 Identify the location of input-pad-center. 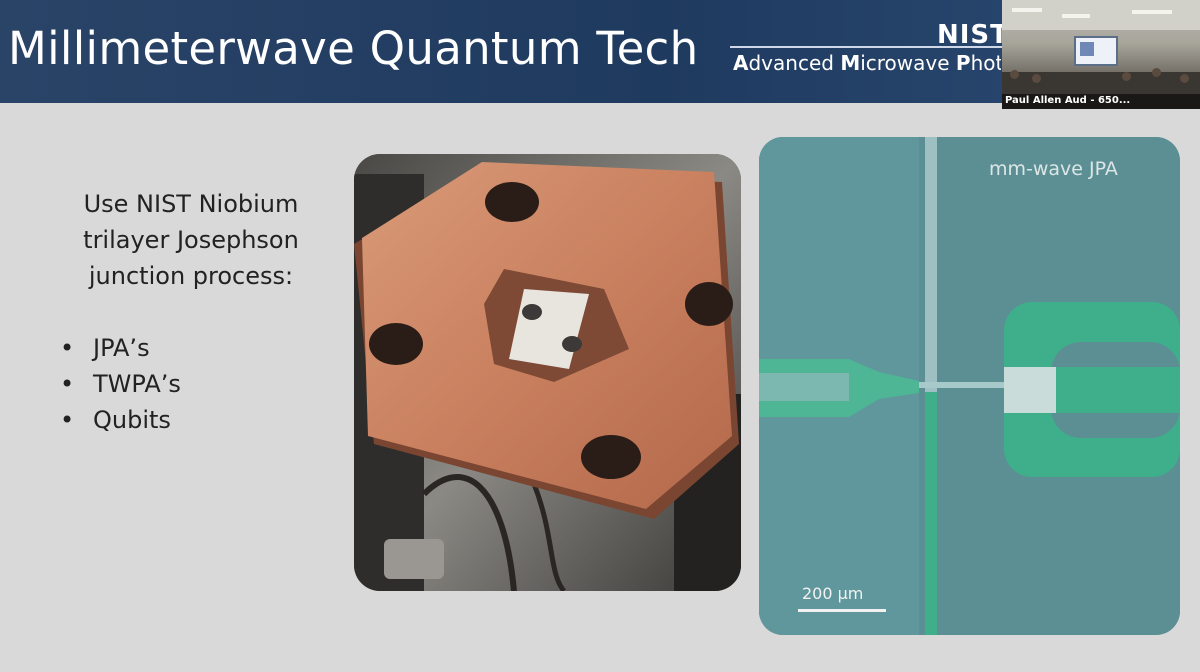
(804, 387).